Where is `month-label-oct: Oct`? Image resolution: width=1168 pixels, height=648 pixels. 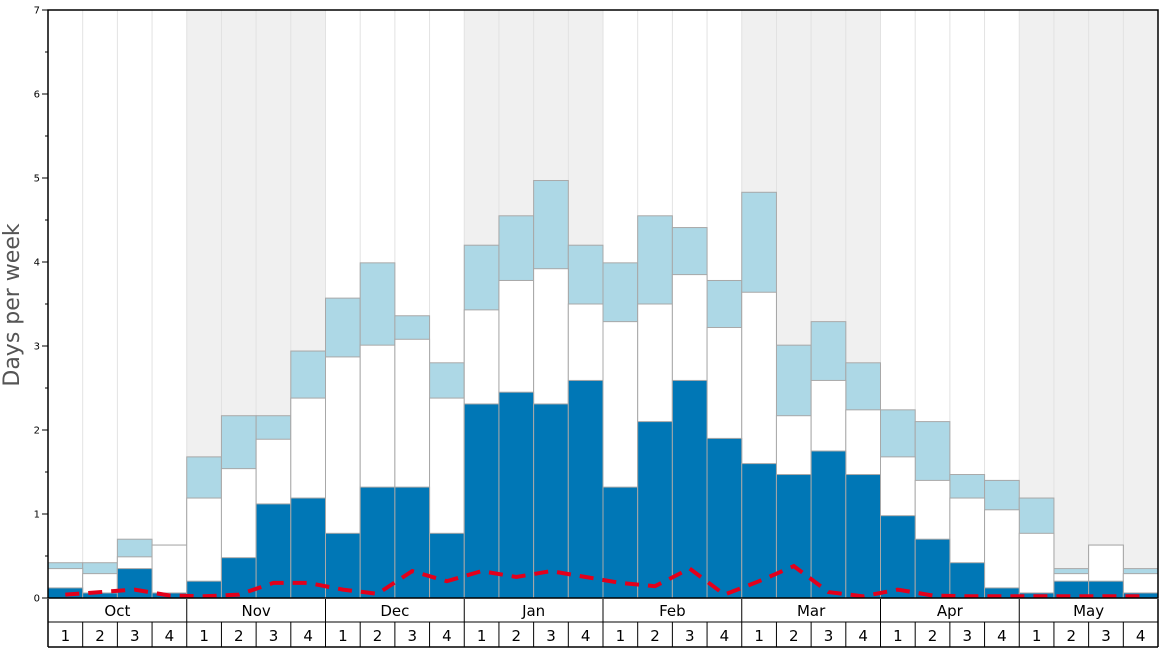
month-label-oct: Oct is located at coordinates (117, 611).